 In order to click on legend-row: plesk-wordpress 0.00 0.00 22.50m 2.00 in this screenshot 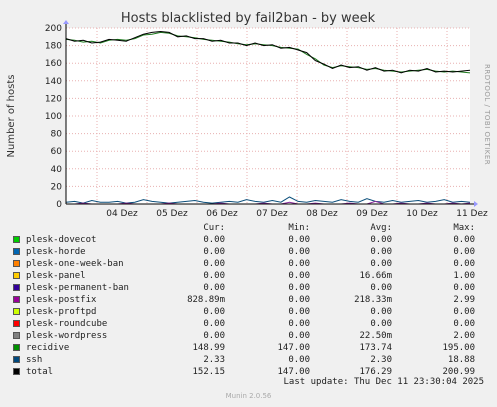, I will do `click(248, 336)`.